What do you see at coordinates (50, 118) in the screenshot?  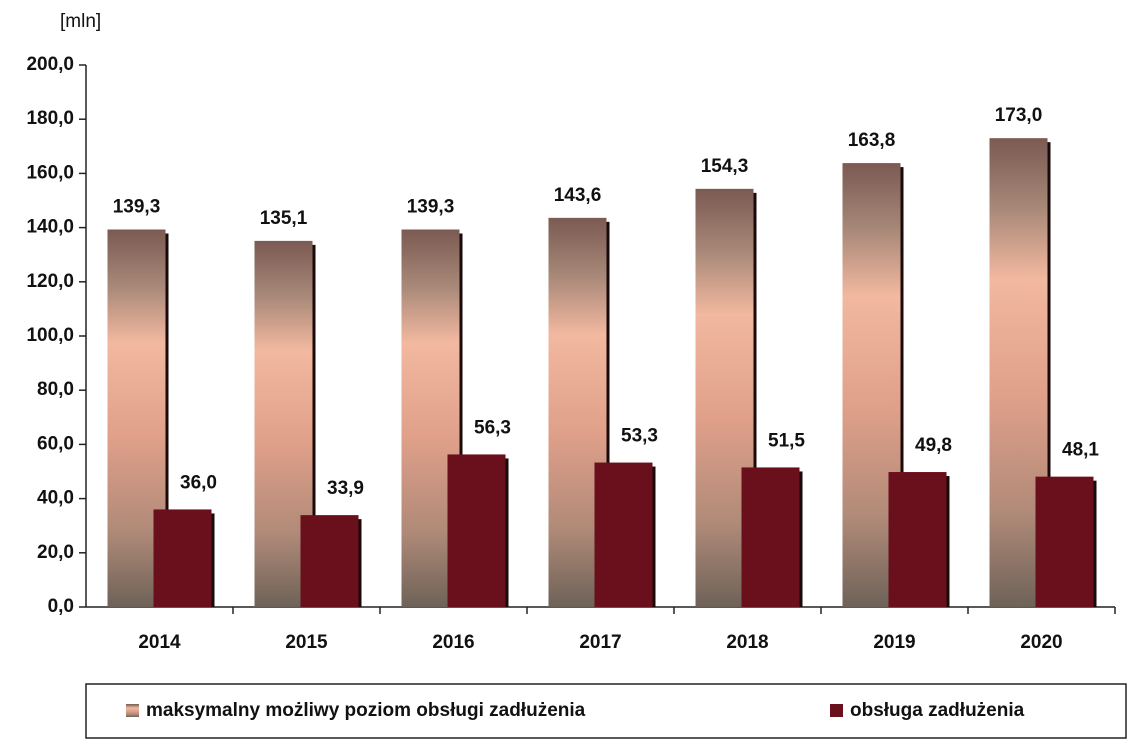 I see `y-tick-label: 180,0` at bounding box center [50, 118].